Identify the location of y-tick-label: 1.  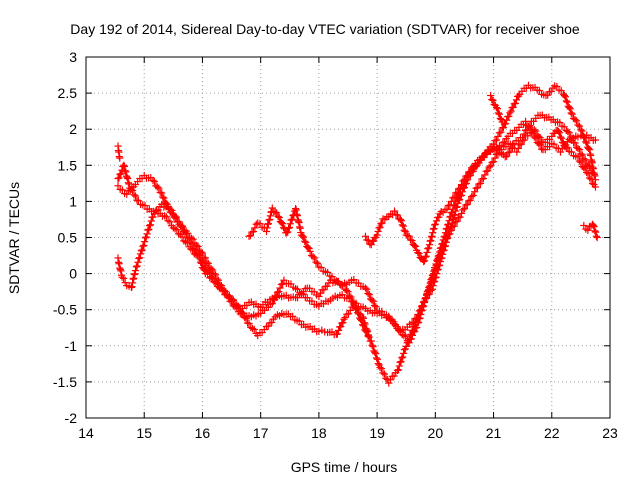
(73, 201).